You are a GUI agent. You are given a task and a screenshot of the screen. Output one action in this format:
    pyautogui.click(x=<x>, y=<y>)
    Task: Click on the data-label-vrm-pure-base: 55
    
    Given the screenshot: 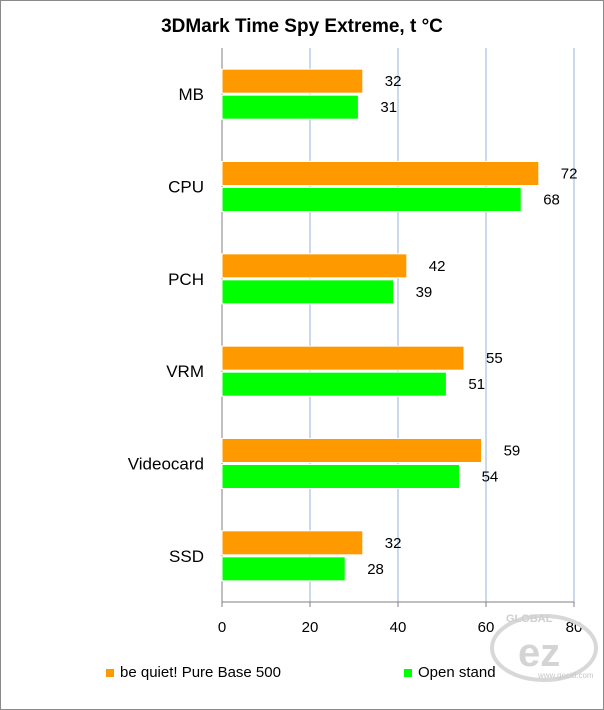 What is the action you would take?
    pyautogui.click(x=494, y=358)
    